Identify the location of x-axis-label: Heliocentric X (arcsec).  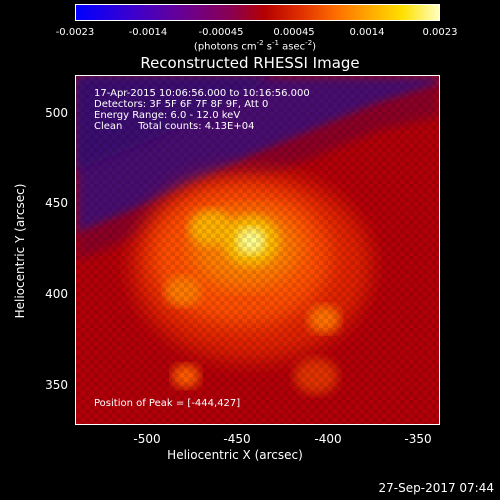
(235, 455).